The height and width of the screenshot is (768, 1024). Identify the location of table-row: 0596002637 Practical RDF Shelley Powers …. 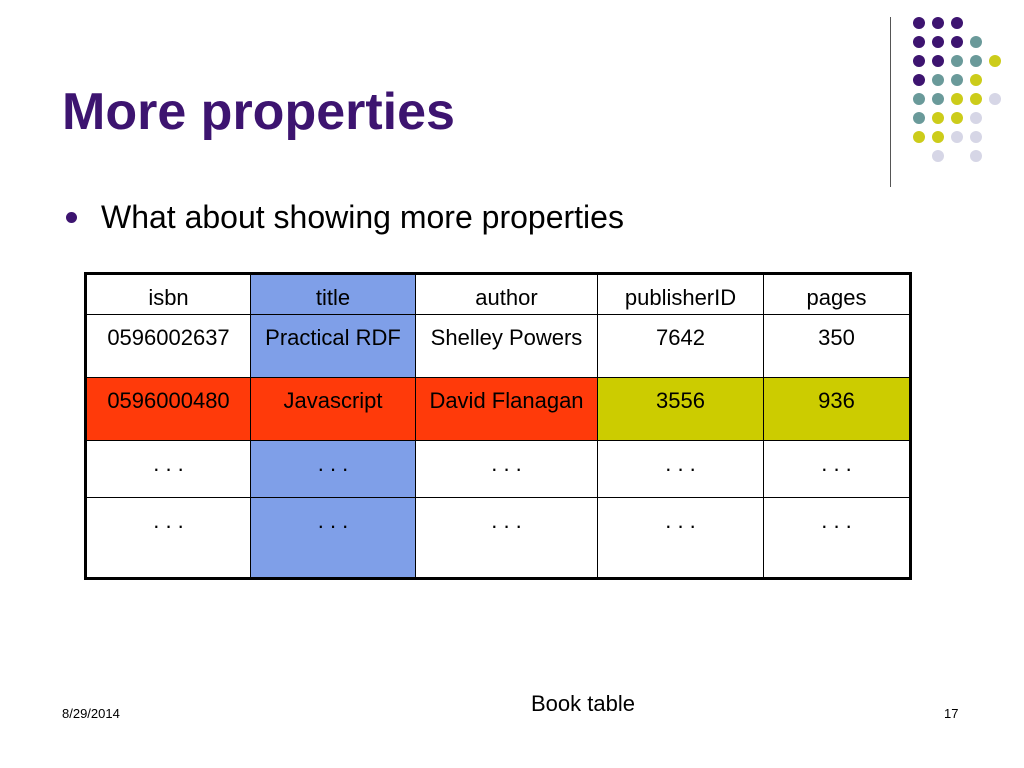
(498, 346).